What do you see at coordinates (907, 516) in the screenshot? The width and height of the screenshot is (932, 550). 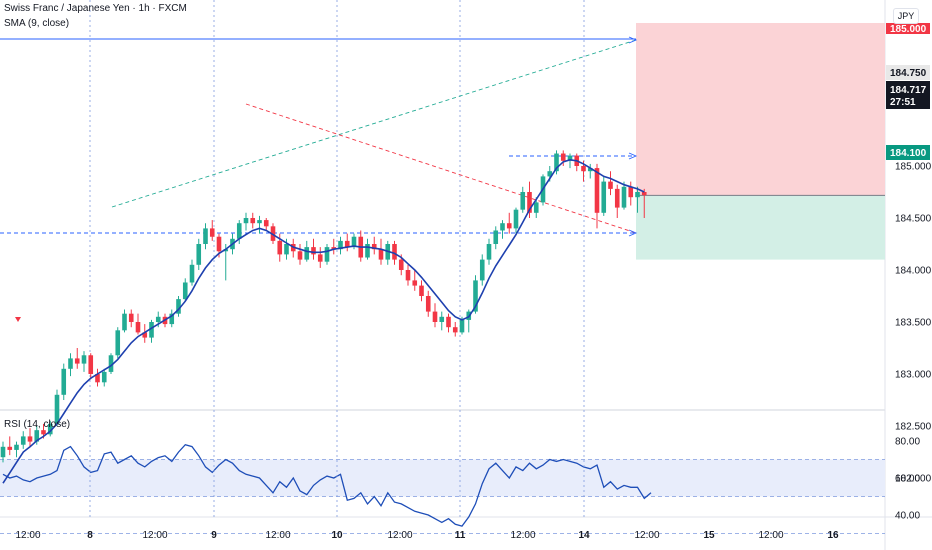 I see `rsi-tick-label: 40.00` at bounding box center [907, 516].